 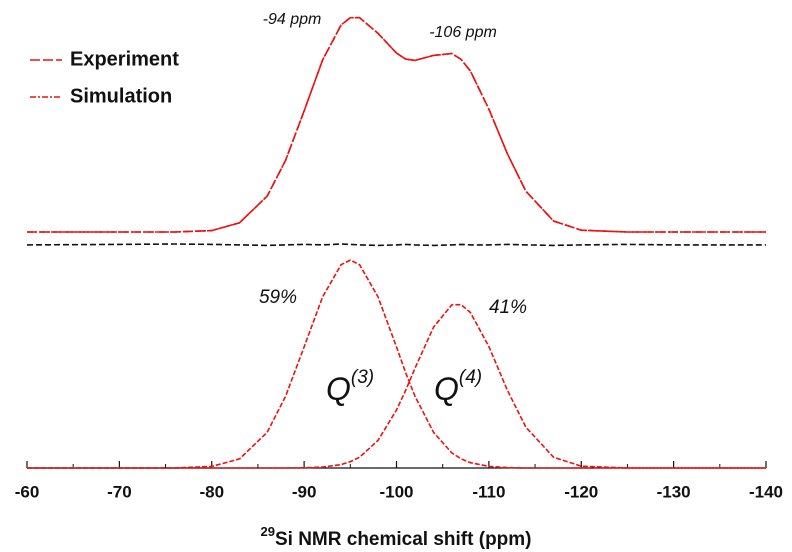 What do you see at coordinates (211, 491) in the screenshot?
I see `x-tick-label: -80` at bounding box center [211, 491].